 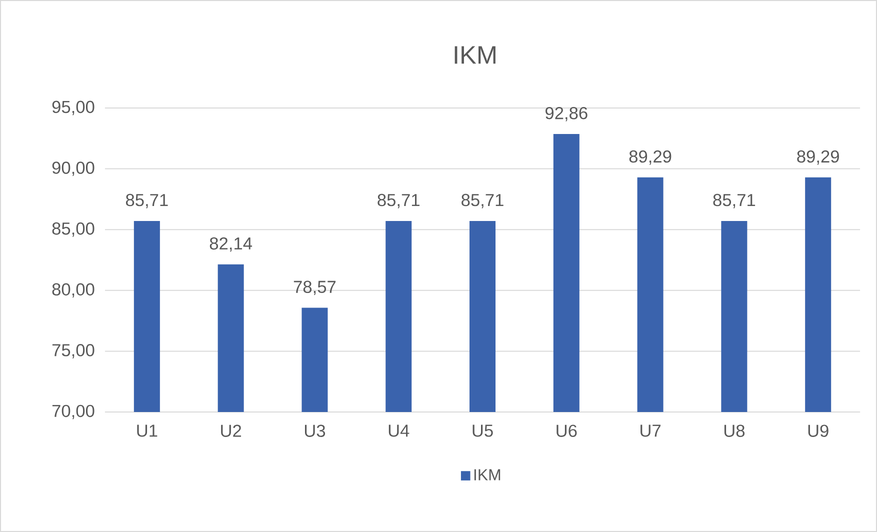 I want to click on data-label: 82,14, so click(x=231, y=244).